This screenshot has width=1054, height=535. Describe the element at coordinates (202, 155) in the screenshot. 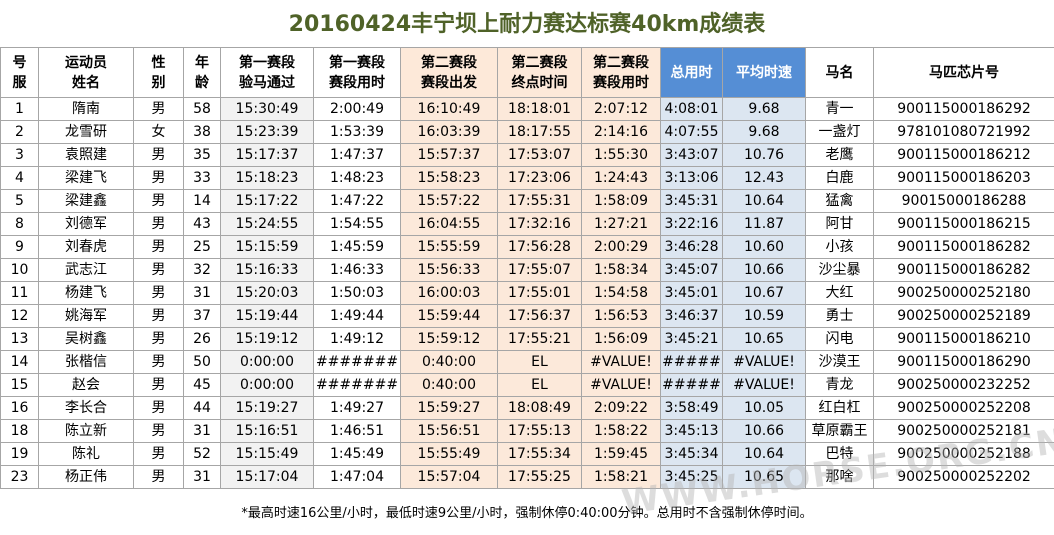

I see `cell: 35` at that location.